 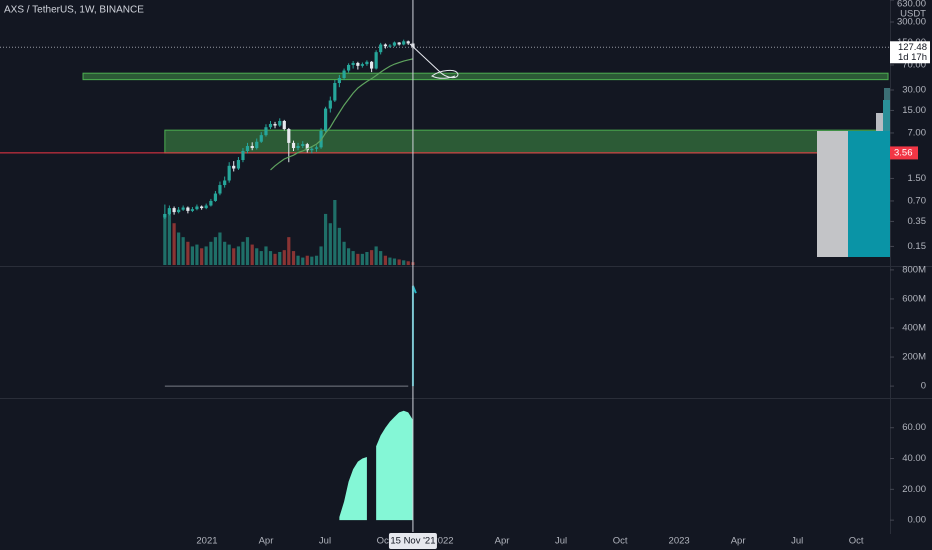 I want to click on x-tick-label: 2023, so click(x=679, y=541).